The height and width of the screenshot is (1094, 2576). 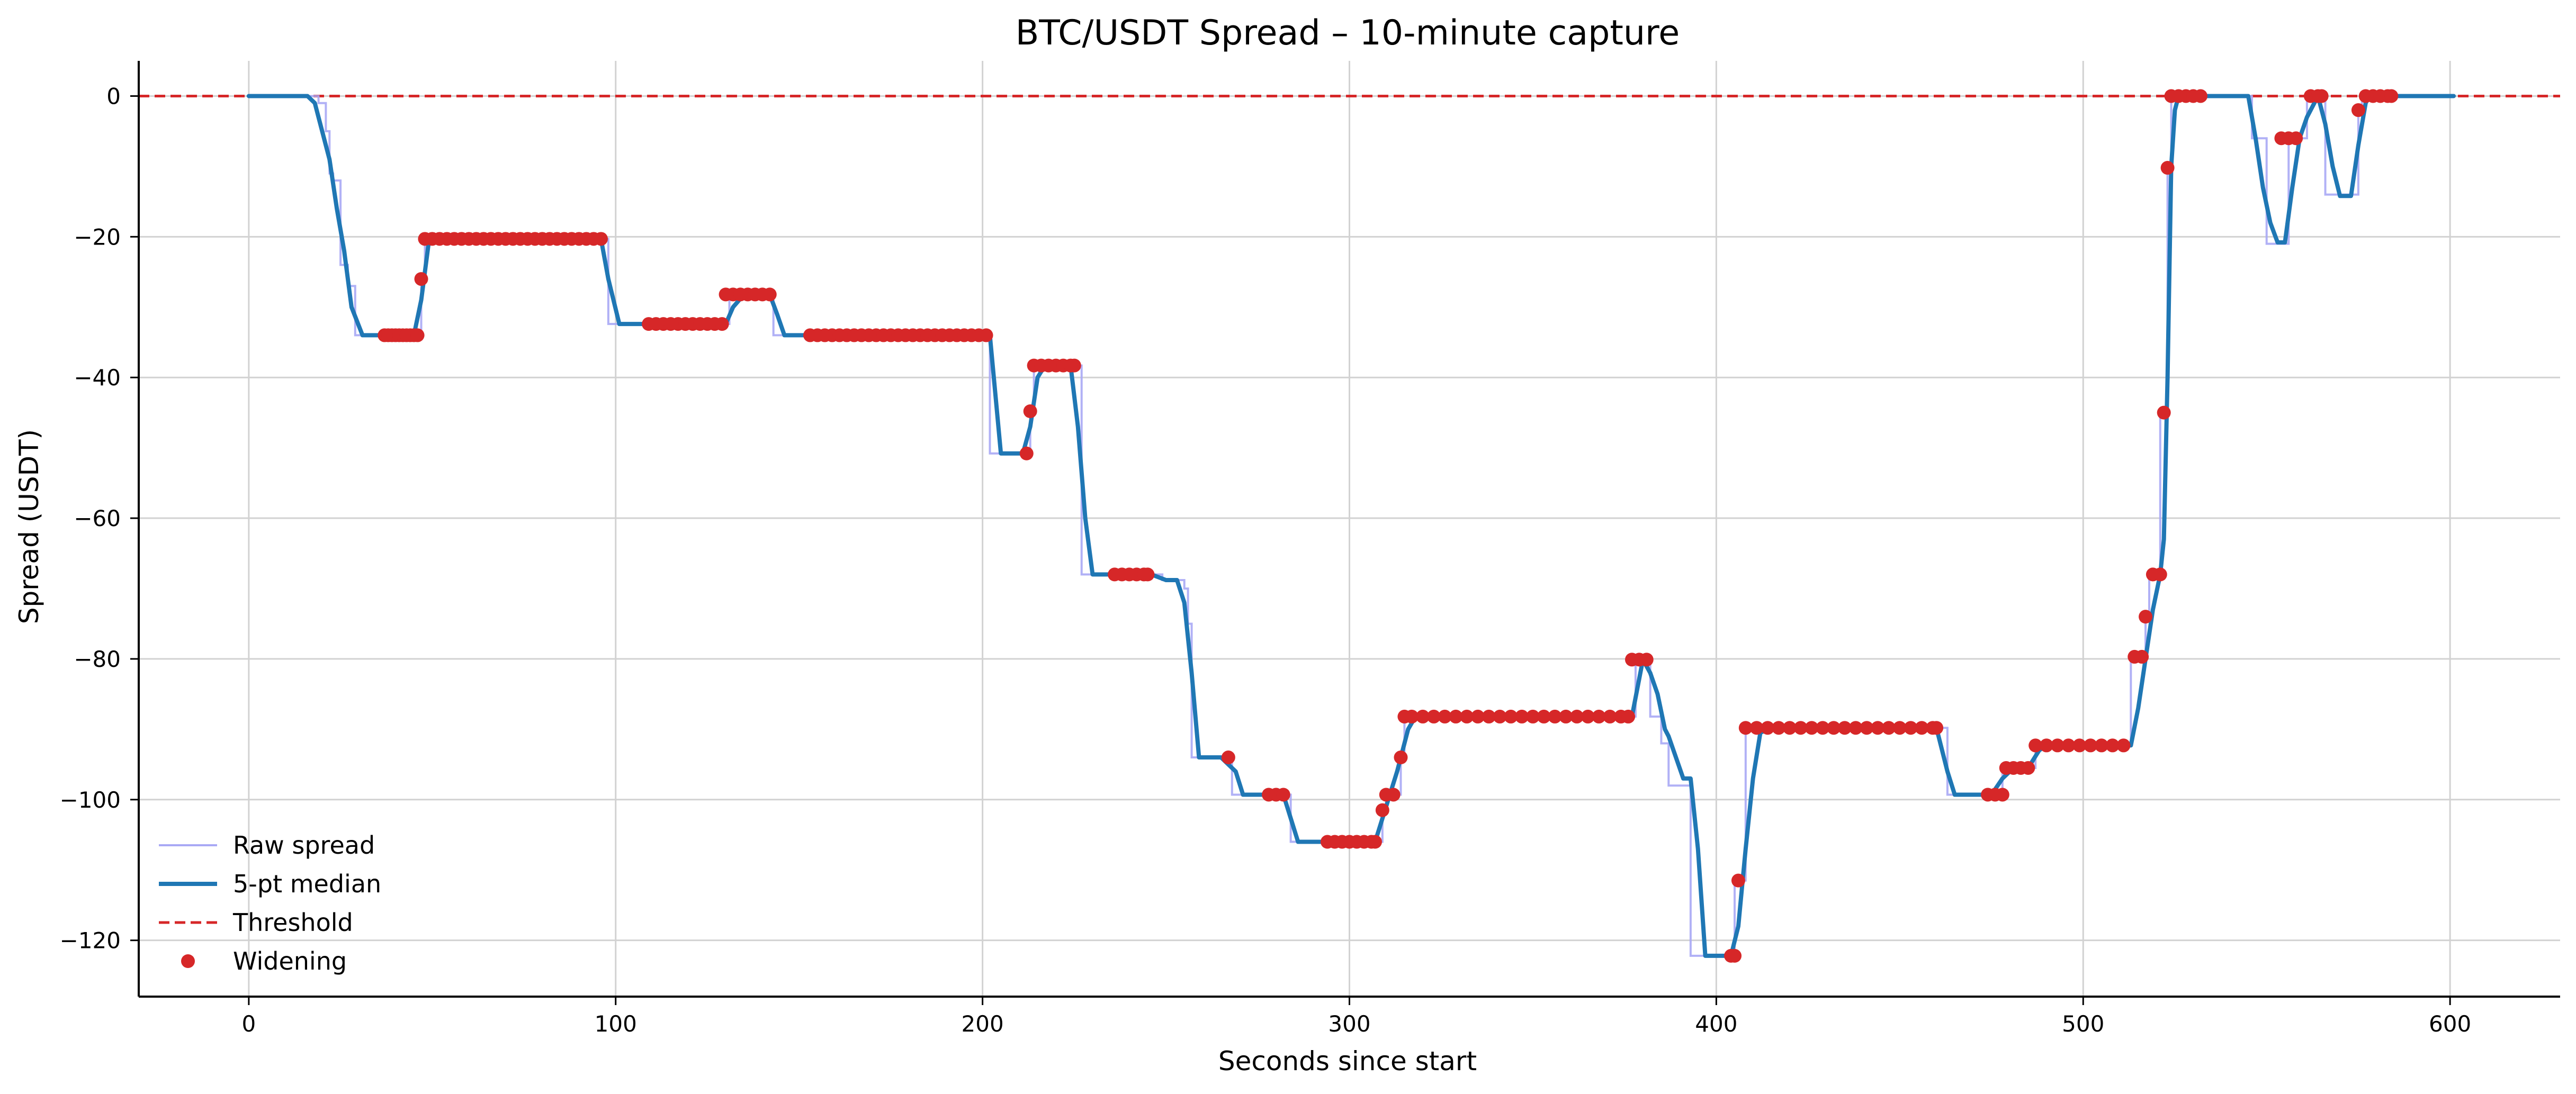 What do you see at coordinates (90, 800) in the screenshot?
I see `y-tick-label: −100` at bounding box center [90, 800].